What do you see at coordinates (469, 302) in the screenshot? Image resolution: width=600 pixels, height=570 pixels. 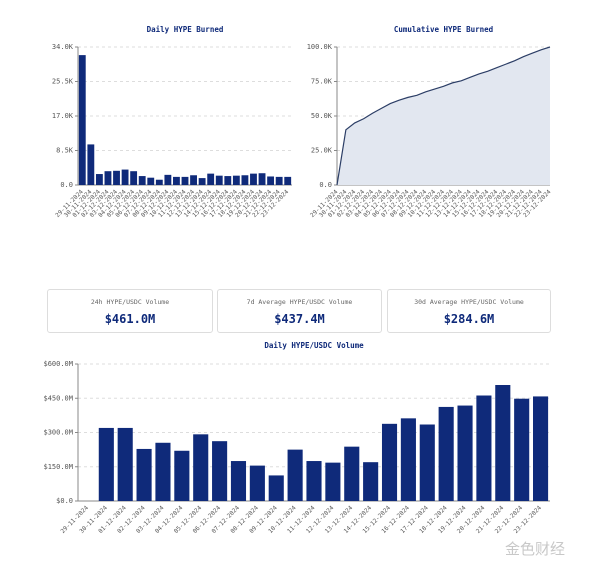 I see `stat-label: 30d Average HYPE/USDC Volume` at bounding box center [469, 302].